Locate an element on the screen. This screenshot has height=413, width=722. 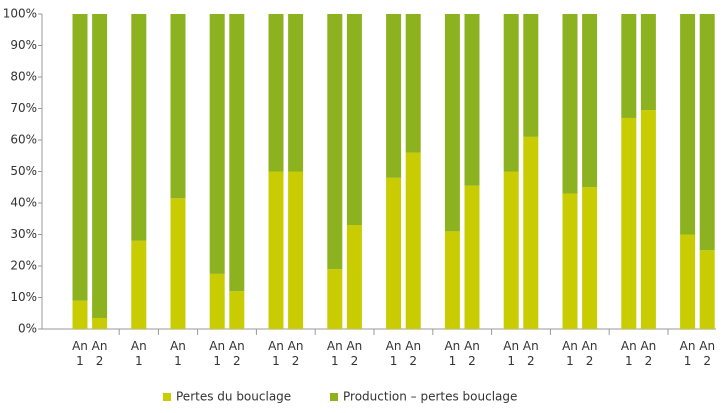
legend-label: Pertes du bouclage is located at coordinates (233, 397).